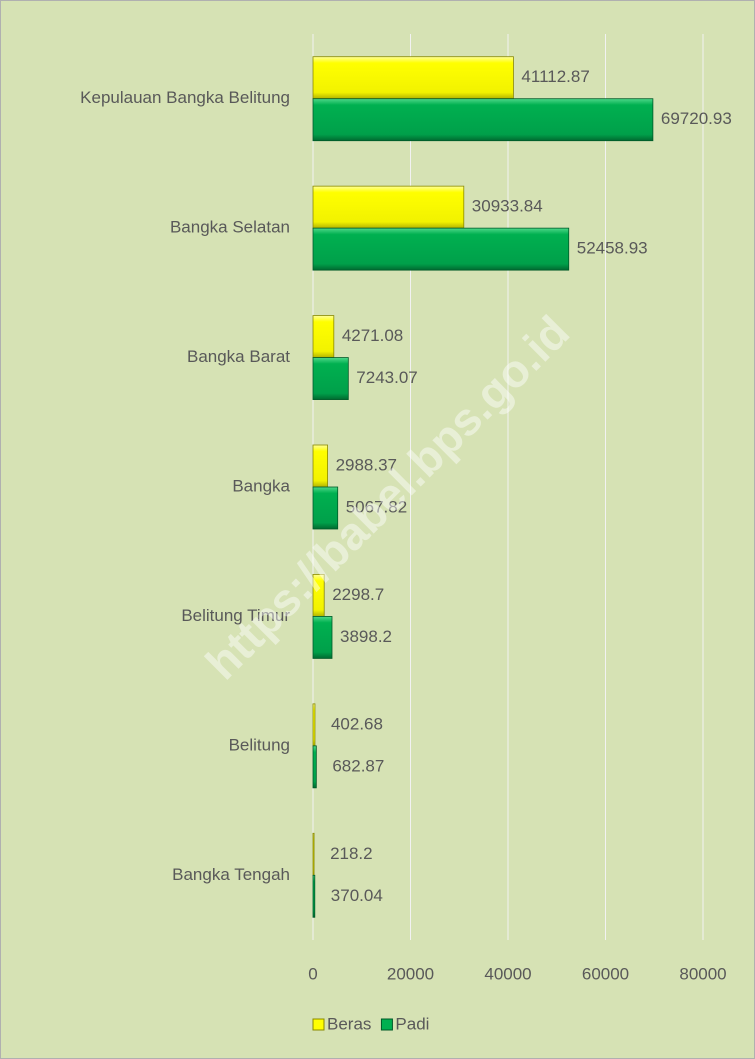  Describe the element at coordinates (358, 765) in the screenshot. I see `value-label: 682.87` at that location.